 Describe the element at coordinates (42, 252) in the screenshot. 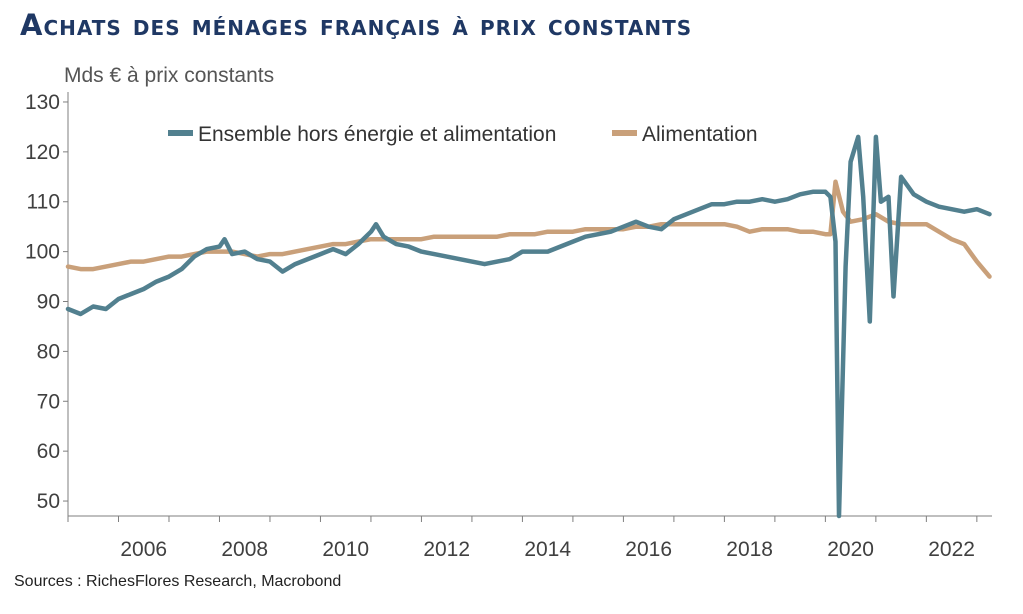

I see `y-tick-label: 100` at that location.